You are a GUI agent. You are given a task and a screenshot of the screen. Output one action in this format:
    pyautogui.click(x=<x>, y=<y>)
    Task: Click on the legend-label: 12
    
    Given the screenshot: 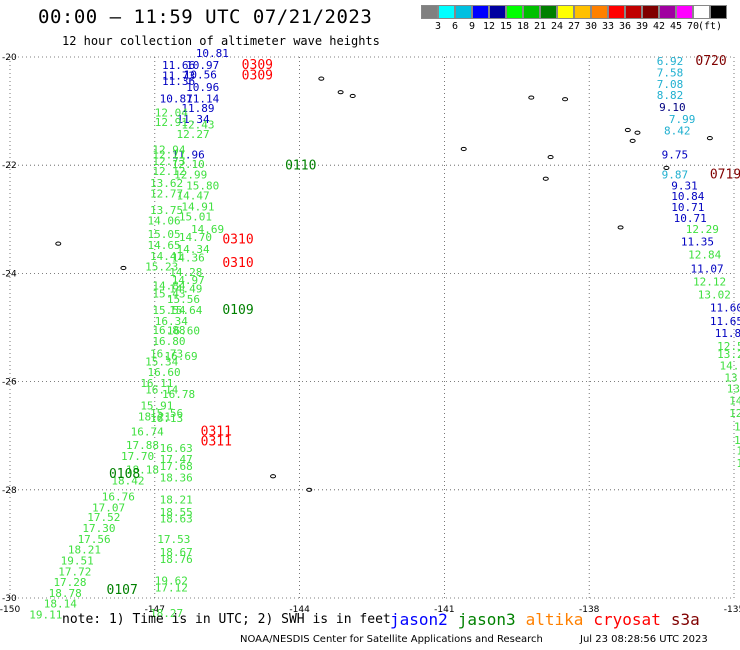 What is the action you would take?
    pyautogui.click(x=489, y=26)
    